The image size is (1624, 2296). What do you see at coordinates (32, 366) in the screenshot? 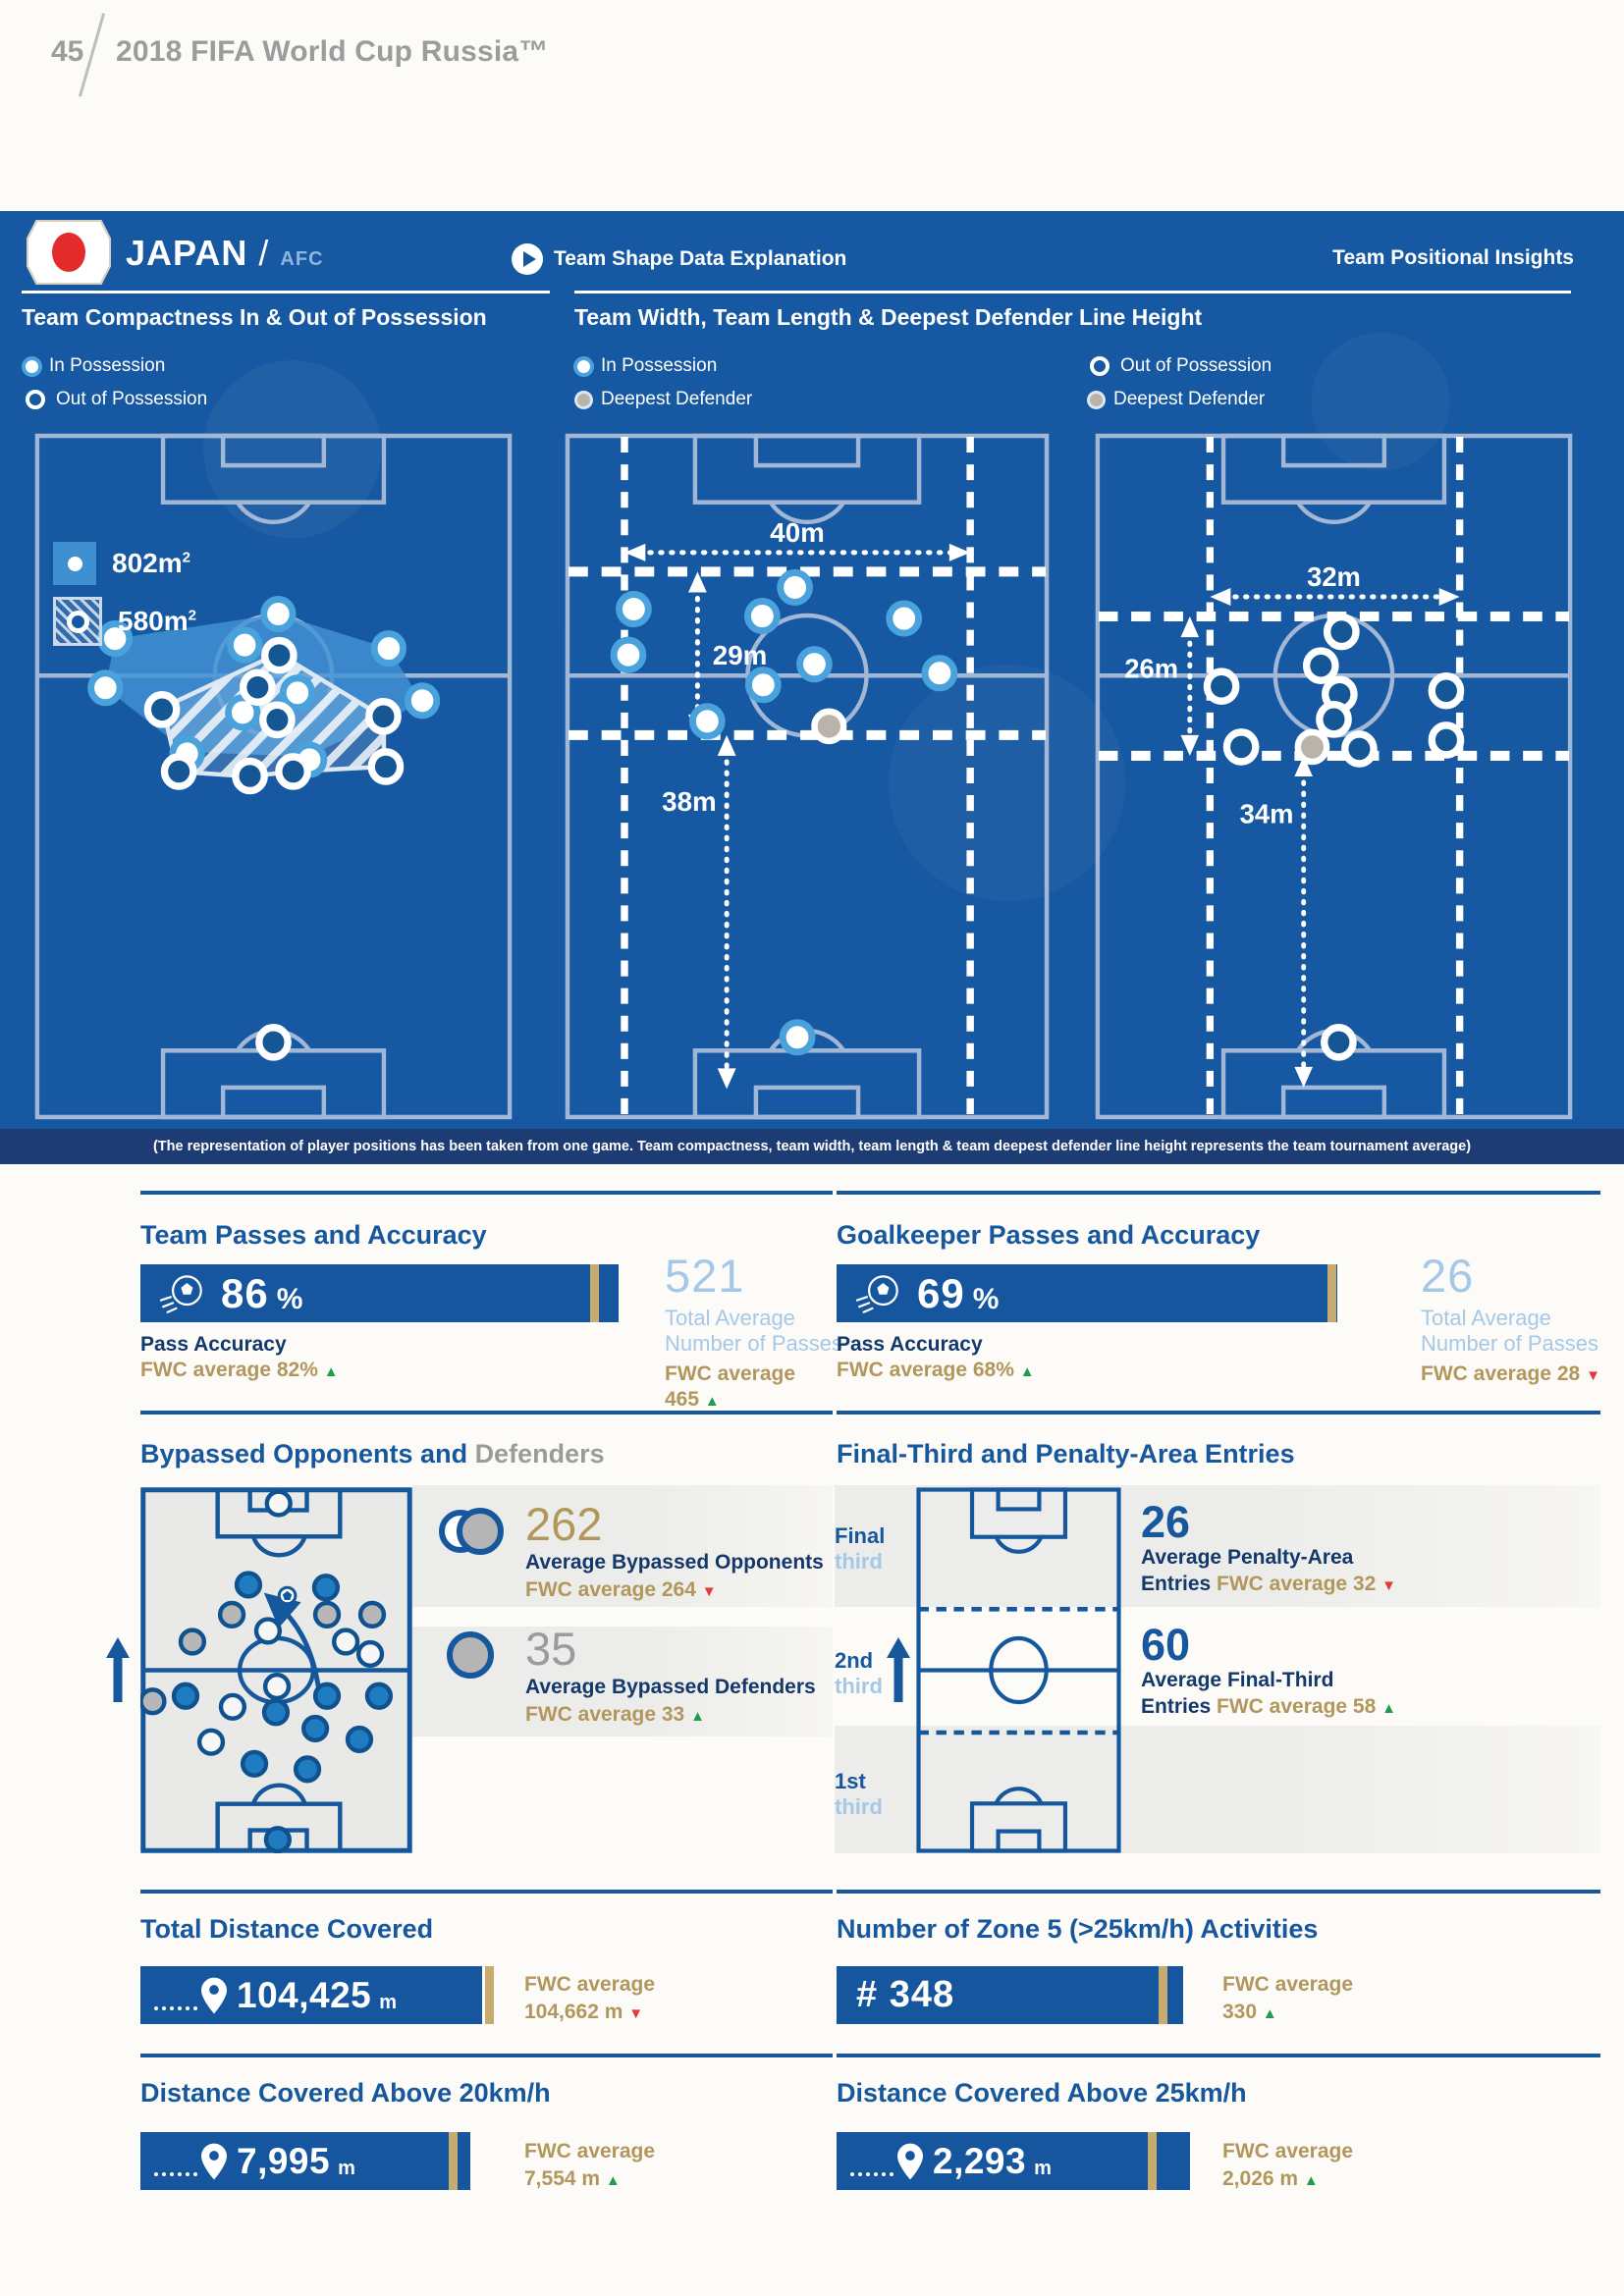
I see `in-possession-dot-icon` at bounding box center [32, 366].